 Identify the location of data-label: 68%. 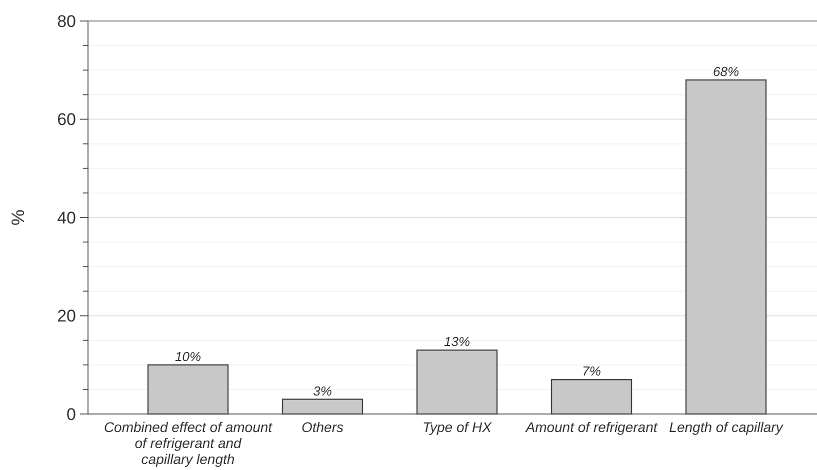
(726, 71).